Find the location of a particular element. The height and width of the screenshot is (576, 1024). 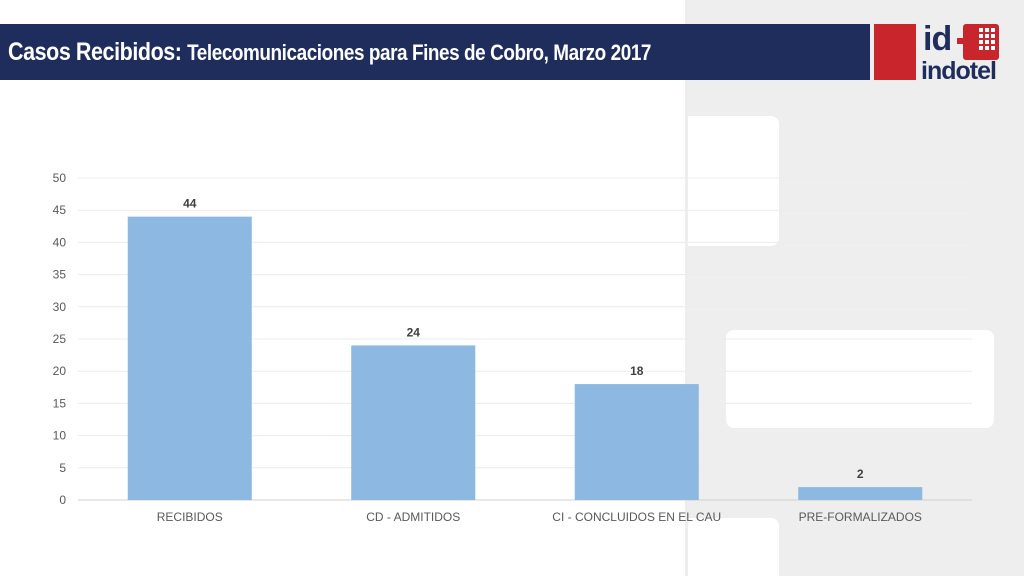

title-main-text: Casos Recibidos: is located at coordinates (95, 51).